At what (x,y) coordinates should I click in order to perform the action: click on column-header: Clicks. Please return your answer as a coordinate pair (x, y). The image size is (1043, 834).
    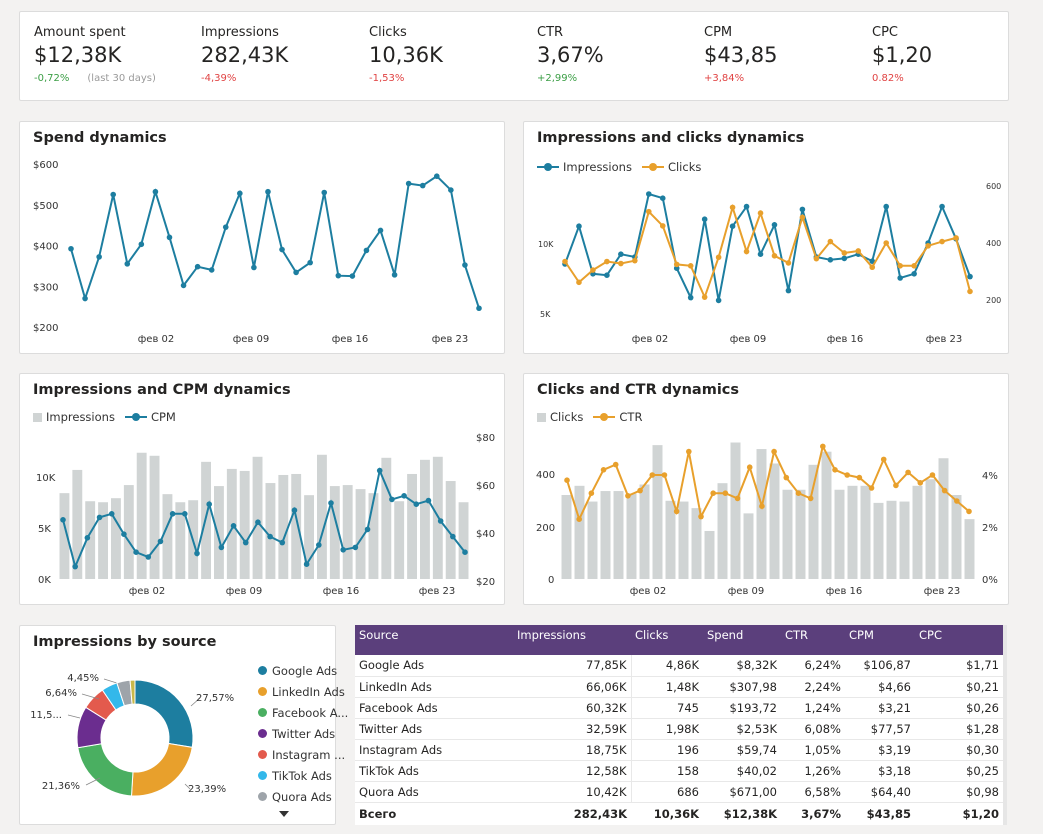
    Looking at the image, I should click on (667, 640).